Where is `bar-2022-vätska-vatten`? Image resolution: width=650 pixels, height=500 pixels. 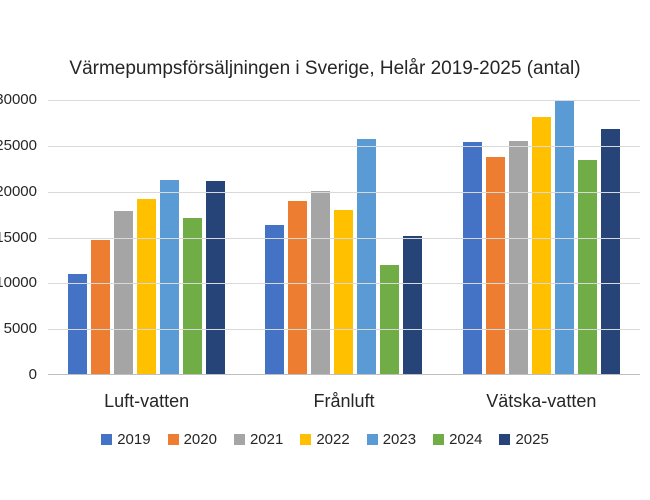 bar-2022-vätska-vatten is located at coordinates (541, 246).